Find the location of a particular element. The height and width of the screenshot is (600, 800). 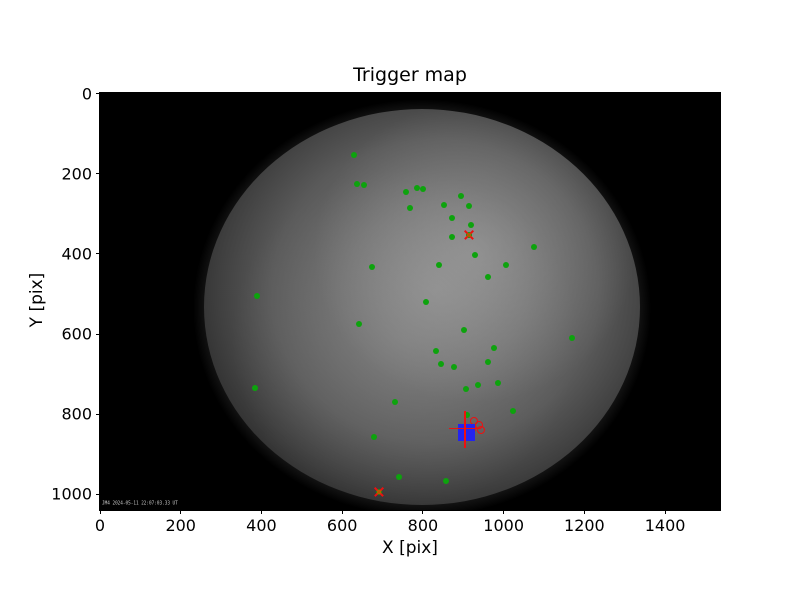

x-tick-label: 0 is located at coordinates (100, 525).